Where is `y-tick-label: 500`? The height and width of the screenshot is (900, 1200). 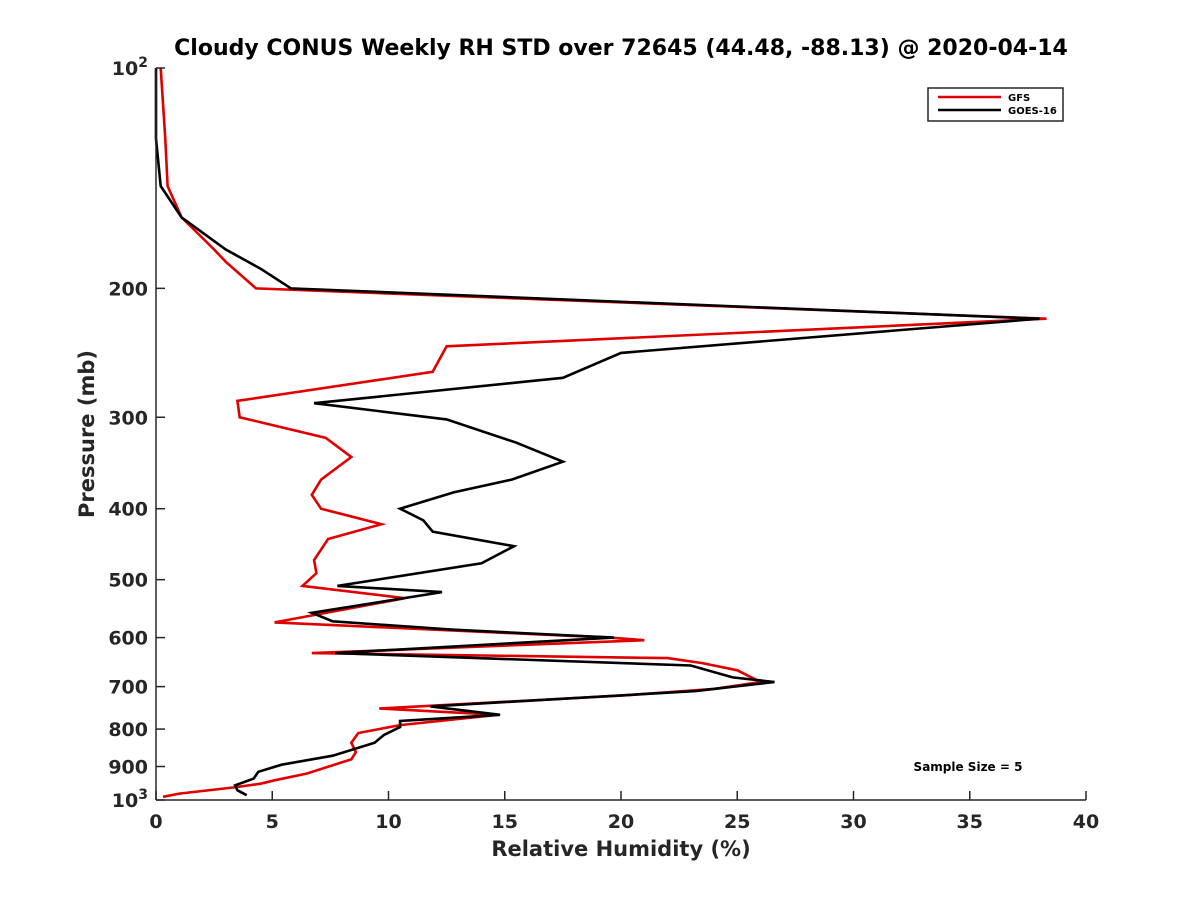
y-tick-label: 500 is located at coordinates (128, 581).